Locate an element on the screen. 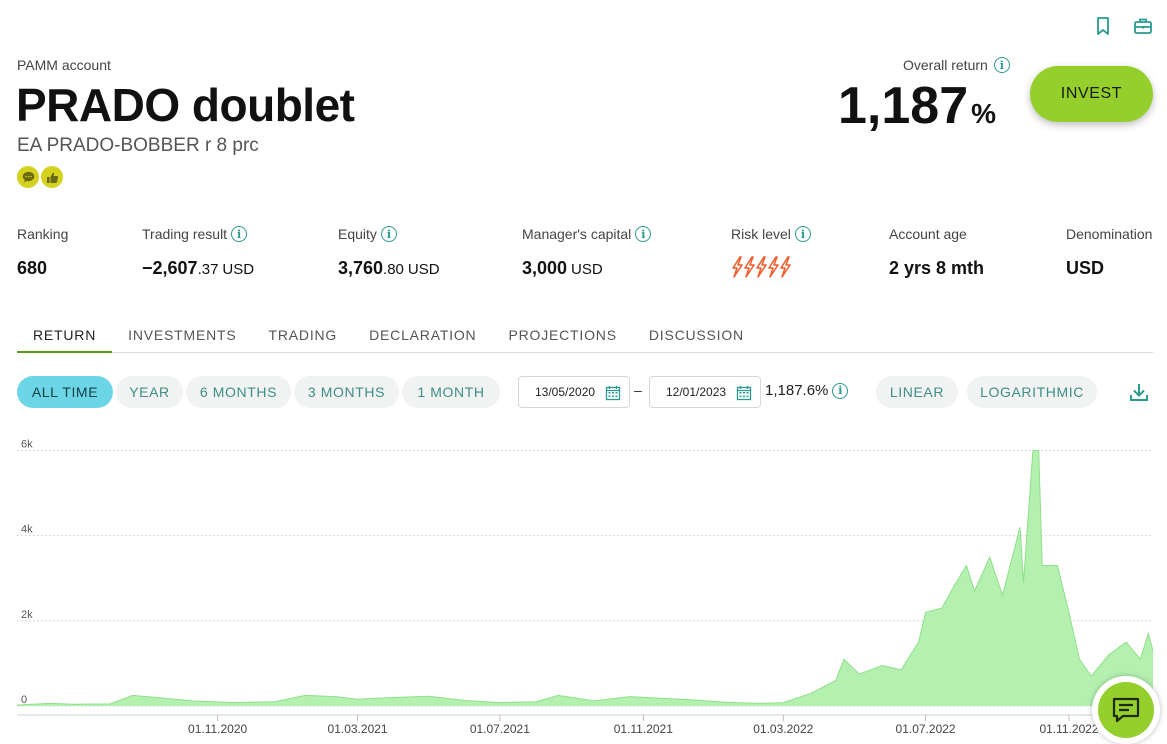 This screenshot has width=1167, height=744. account-type: PAMM account is located at coordinates (64, 65).